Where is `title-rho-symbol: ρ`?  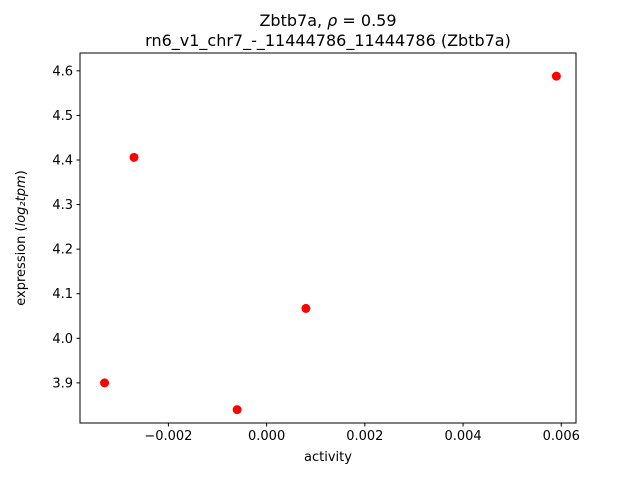 title-rho-symbol: ρ is located at coordinates (332, 20).